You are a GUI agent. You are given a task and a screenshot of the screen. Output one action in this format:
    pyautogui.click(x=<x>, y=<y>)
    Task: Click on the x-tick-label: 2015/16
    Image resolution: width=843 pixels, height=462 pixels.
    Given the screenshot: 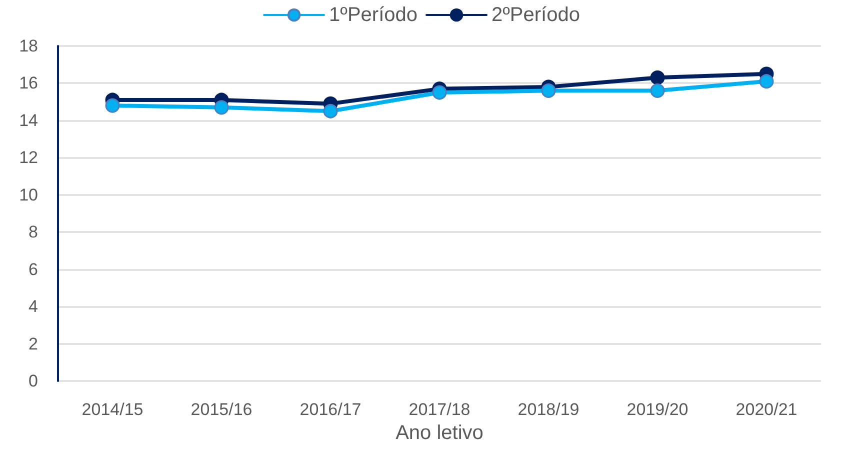 What is the action you would take?
    pyautogui.click(x=221, y=409)
    